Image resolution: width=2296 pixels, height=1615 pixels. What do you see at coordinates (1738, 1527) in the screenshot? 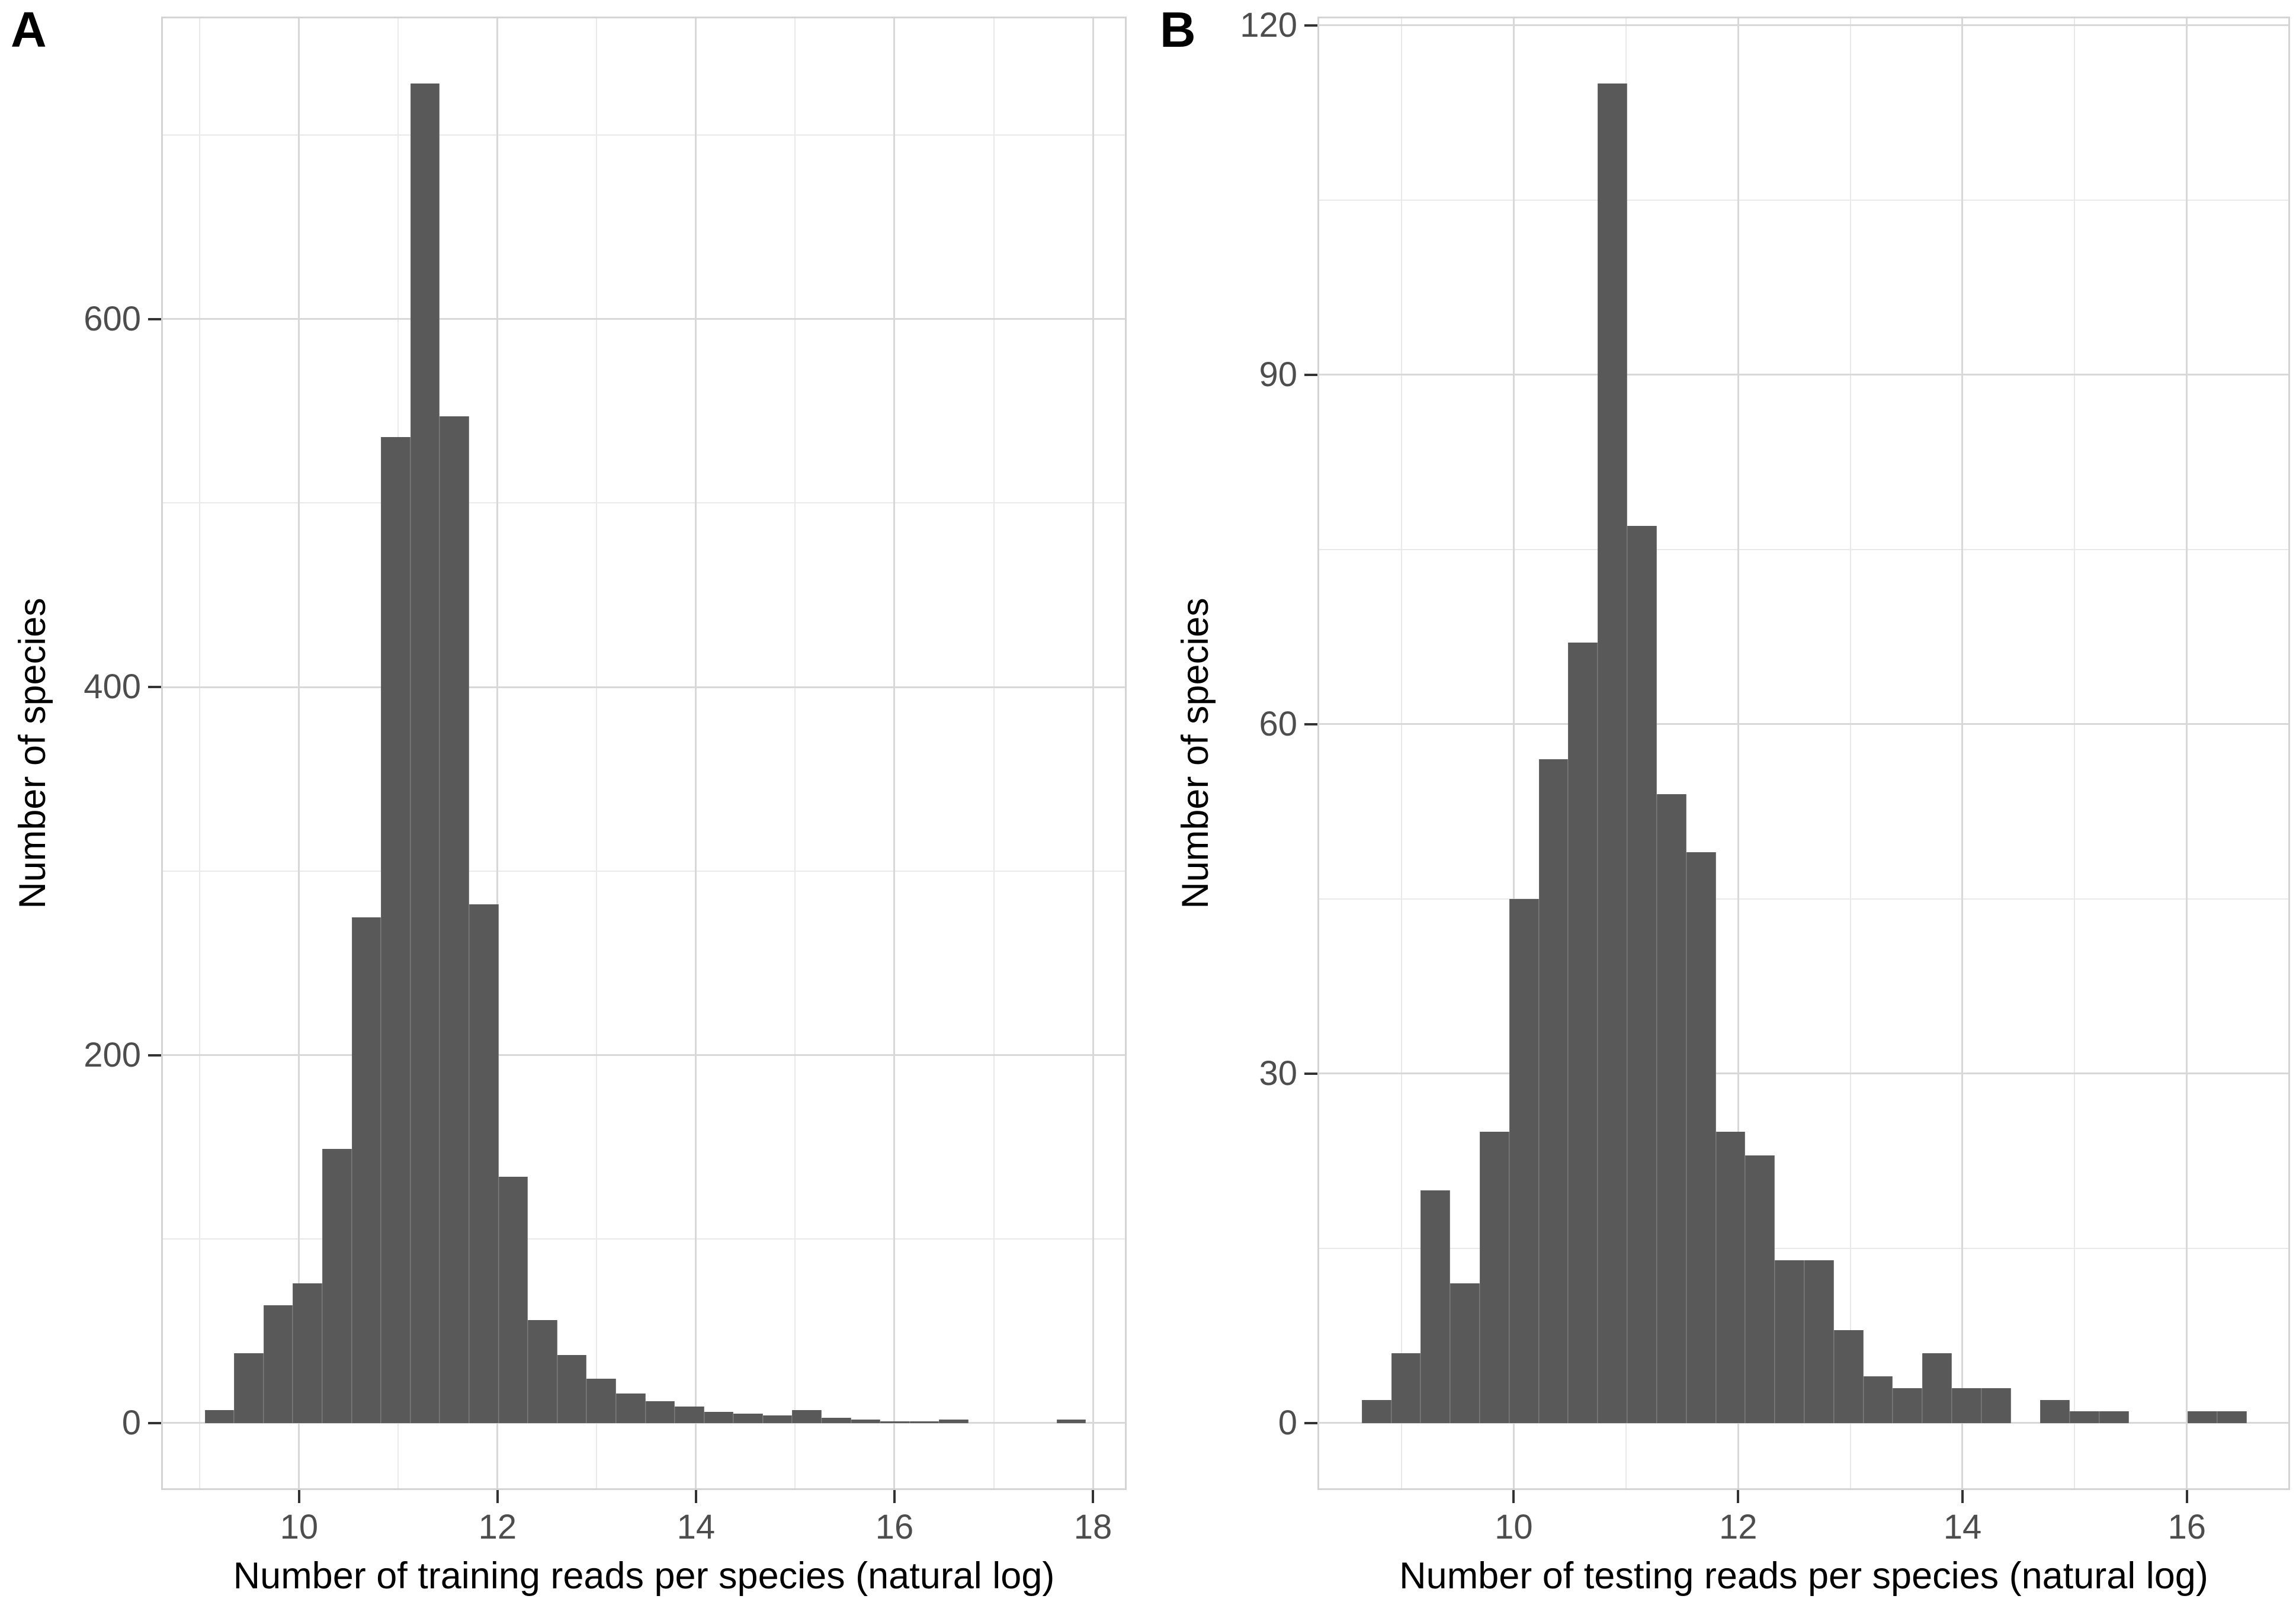
I see `x-tick-label: 12` at bounding box center [1738, 1527].